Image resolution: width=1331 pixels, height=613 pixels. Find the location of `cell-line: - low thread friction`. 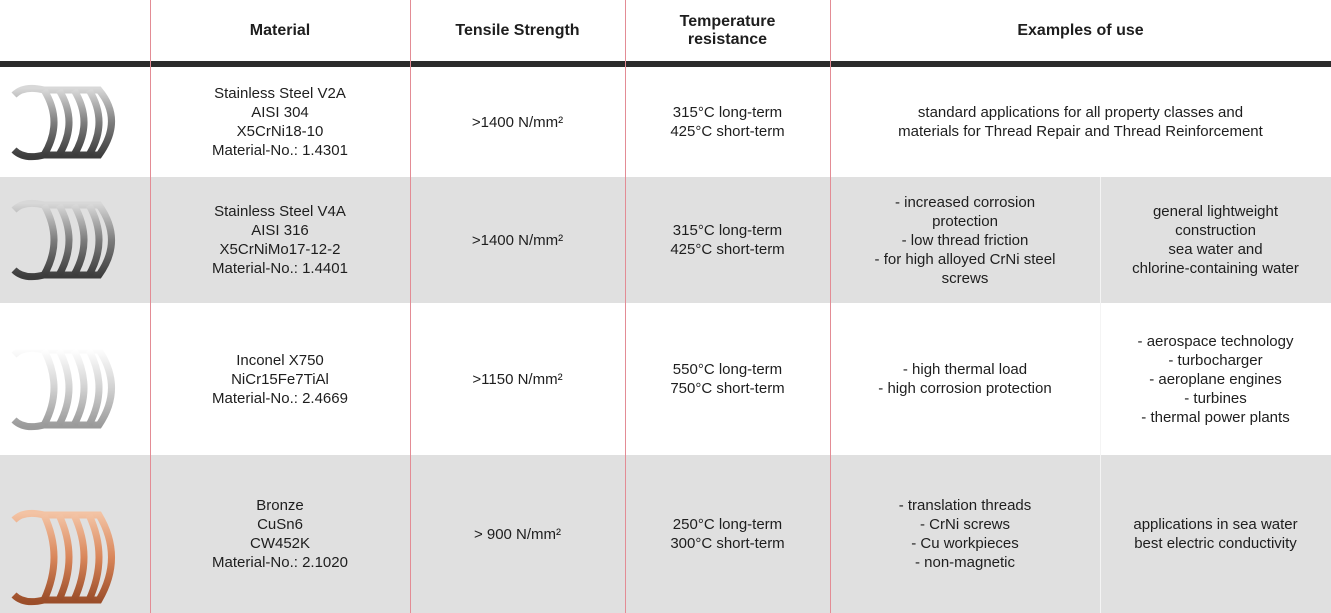

cell-line: - low thread friction is located at coordinates (965, 240).